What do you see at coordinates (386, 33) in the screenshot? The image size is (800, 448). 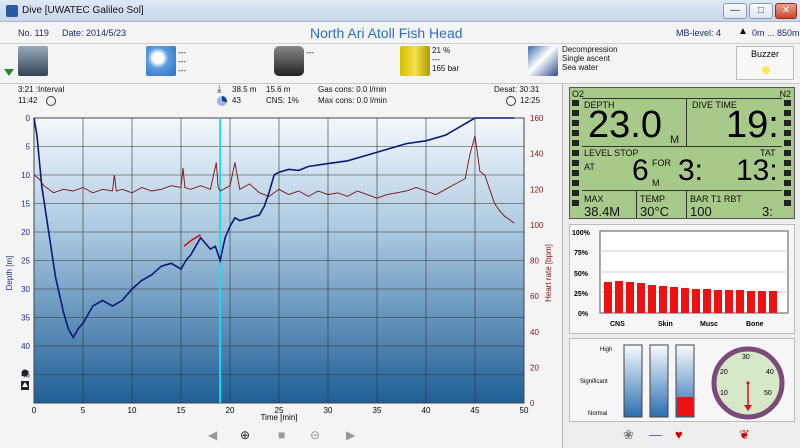 I see `dive-site: North Ari Atoll Fish Head` at bounding box center [386, 33].